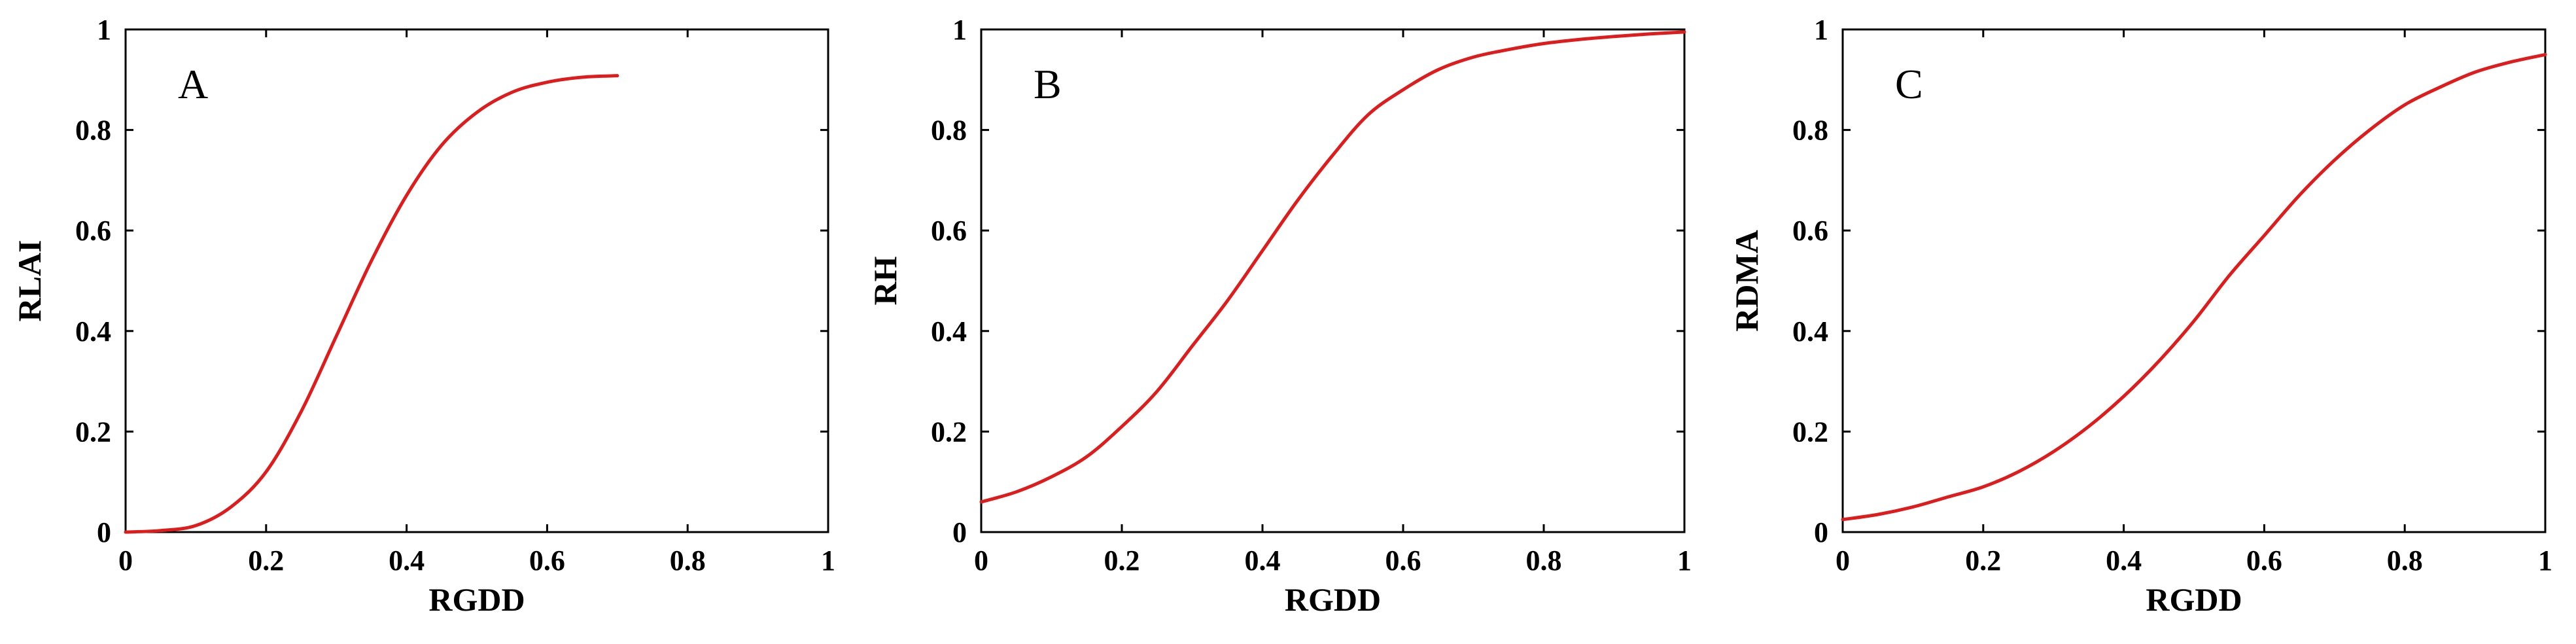 The height and width of the screenshot is (644, 2576). What do you see at coordinates (193, 84) in the screenshot?
I see `panel-label-a: A` at bounding box center [193, 84].